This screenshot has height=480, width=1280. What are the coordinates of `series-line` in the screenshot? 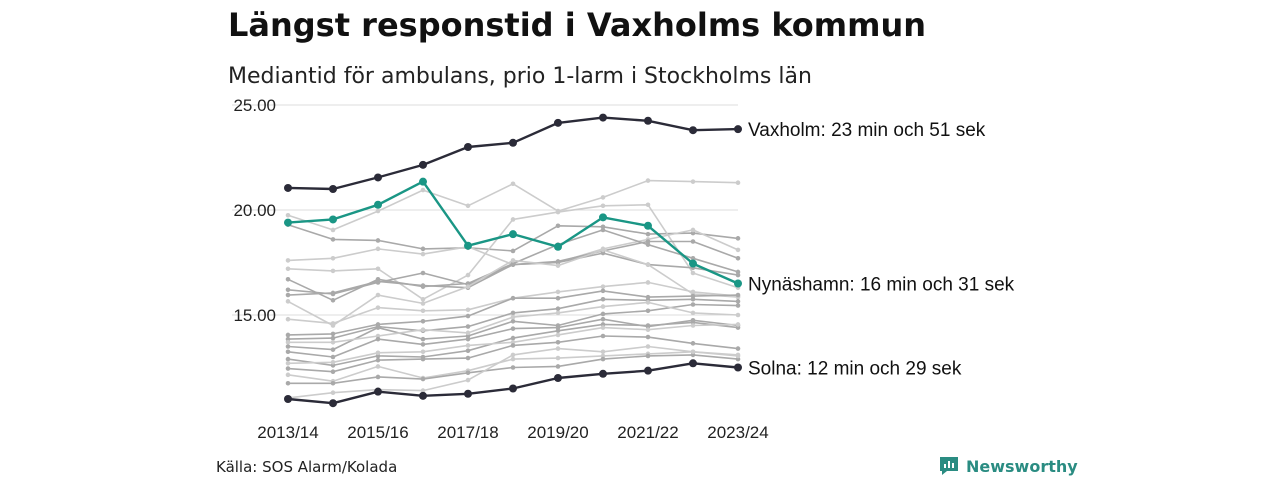 It's located at (513, 153).